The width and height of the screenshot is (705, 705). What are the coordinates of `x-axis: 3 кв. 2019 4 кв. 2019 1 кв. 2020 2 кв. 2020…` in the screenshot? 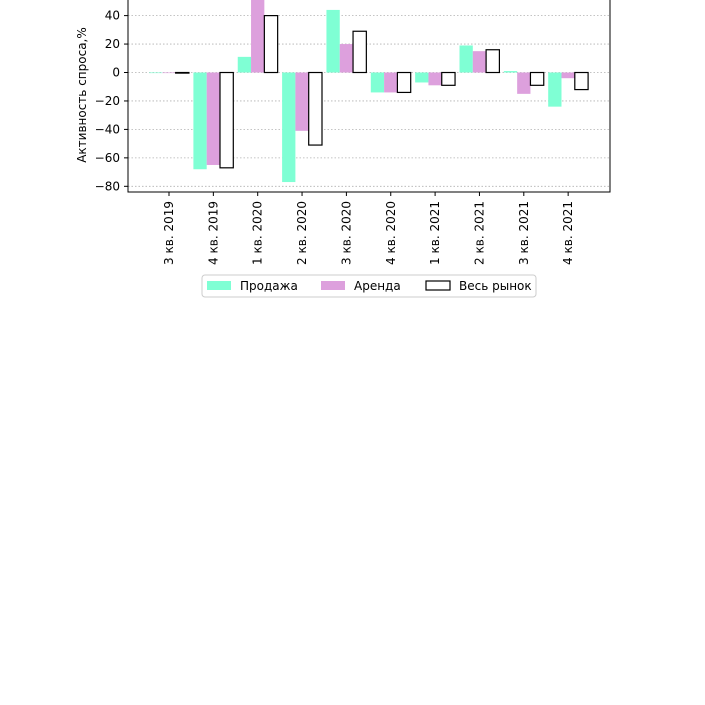 It's located at (368, 228).